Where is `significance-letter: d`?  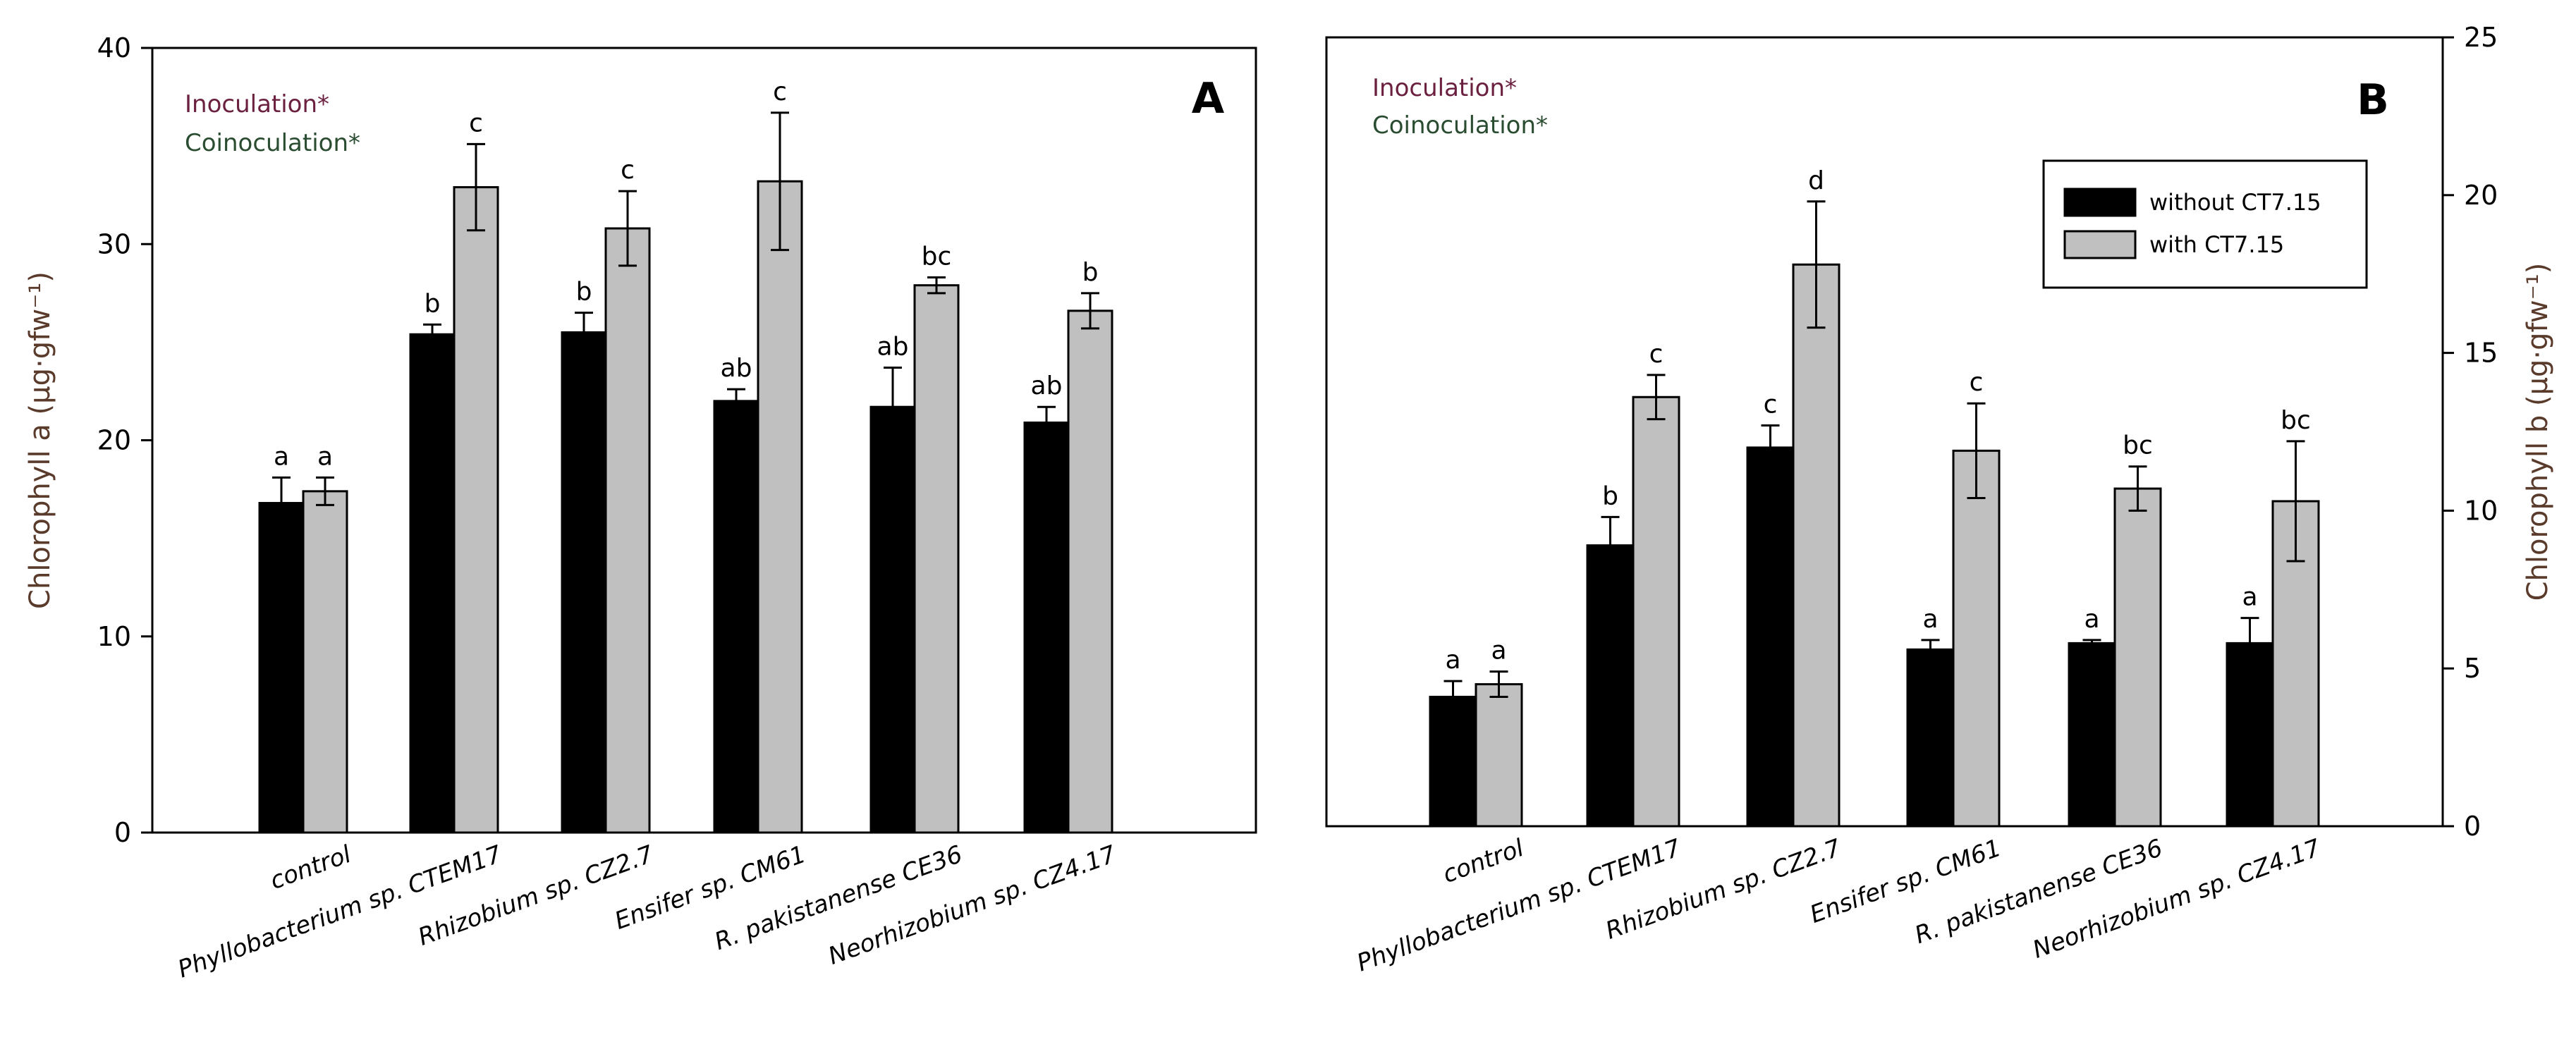
significance-letter: d is located at coordinates (1816, 180).